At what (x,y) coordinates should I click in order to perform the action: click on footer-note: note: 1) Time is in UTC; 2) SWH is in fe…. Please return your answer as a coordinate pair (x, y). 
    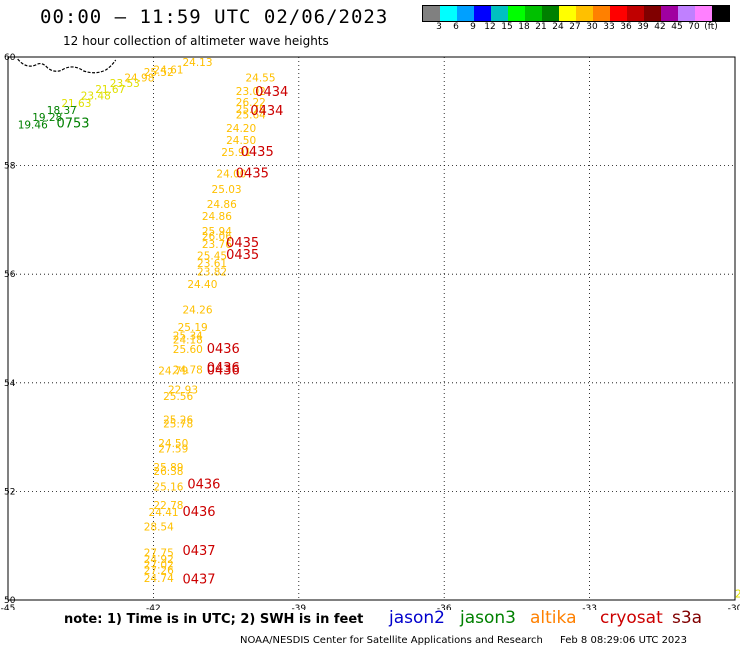
    Looking at the image, I should click on (214, 619).